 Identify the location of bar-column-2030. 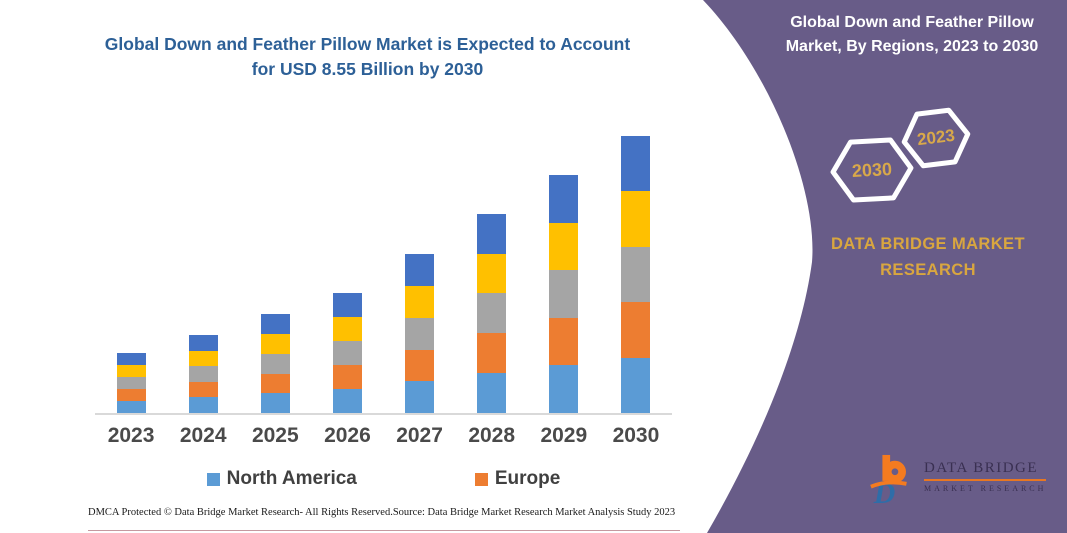
(636, 274).